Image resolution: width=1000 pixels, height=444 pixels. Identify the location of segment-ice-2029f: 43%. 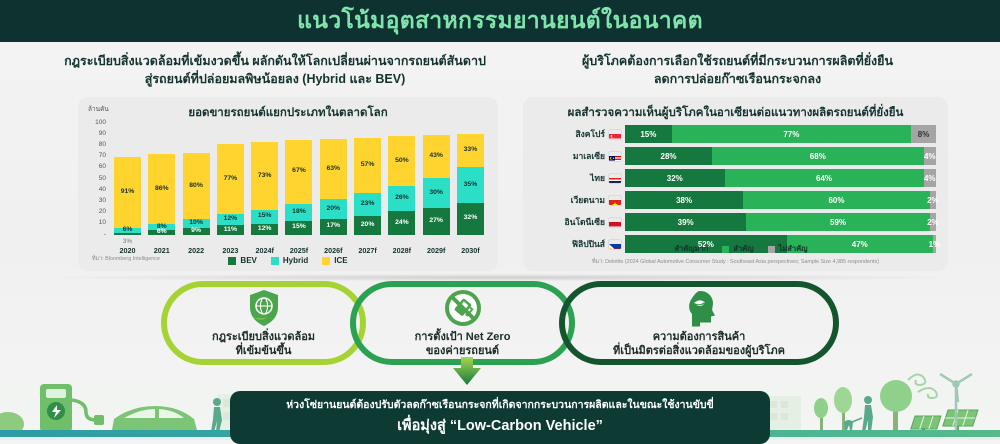
(436, 157).